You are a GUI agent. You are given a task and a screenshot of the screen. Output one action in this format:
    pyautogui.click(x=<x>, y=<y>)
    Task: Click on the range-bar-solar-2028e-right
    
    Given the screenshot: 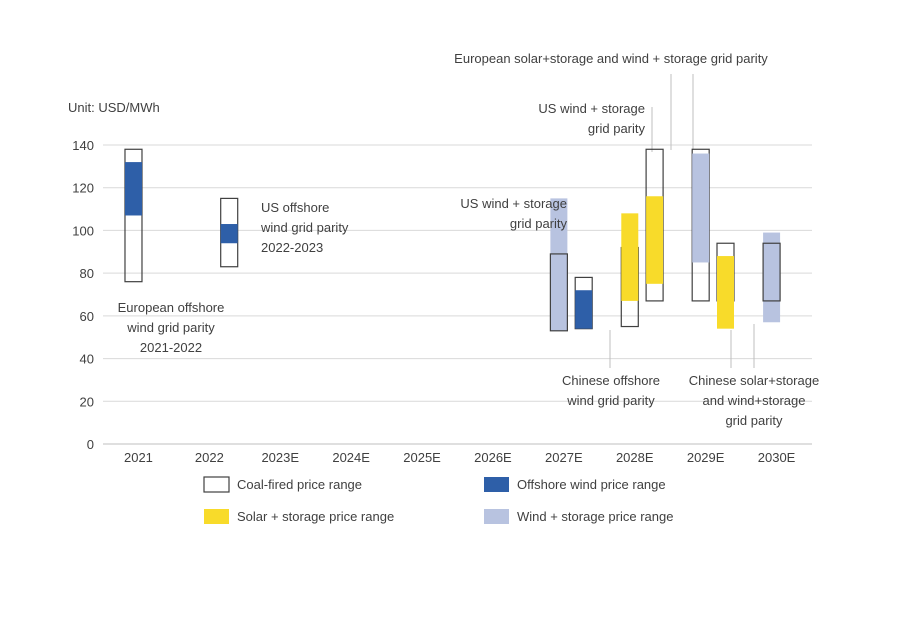 What is the action you would take?
    pyautogui.click(x=655, y=240)
    